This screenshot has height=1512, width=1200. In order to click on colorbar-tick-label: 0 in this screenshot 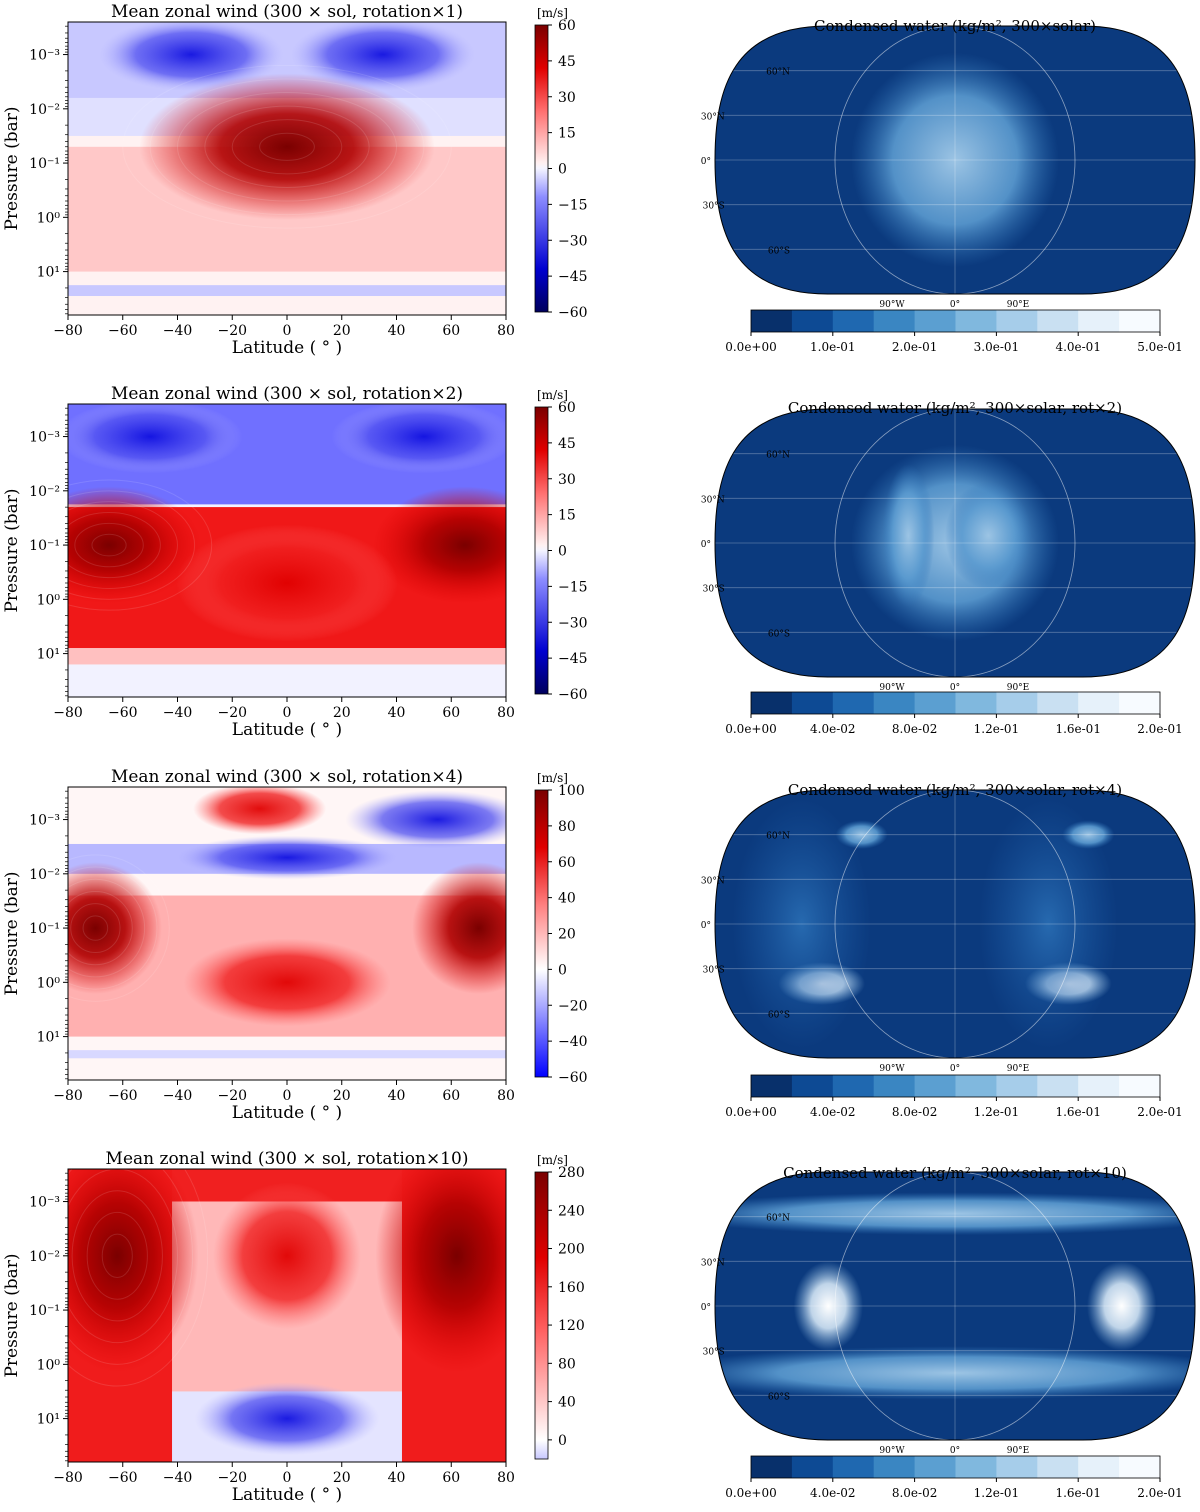, I will do `click(562, 1441)`.